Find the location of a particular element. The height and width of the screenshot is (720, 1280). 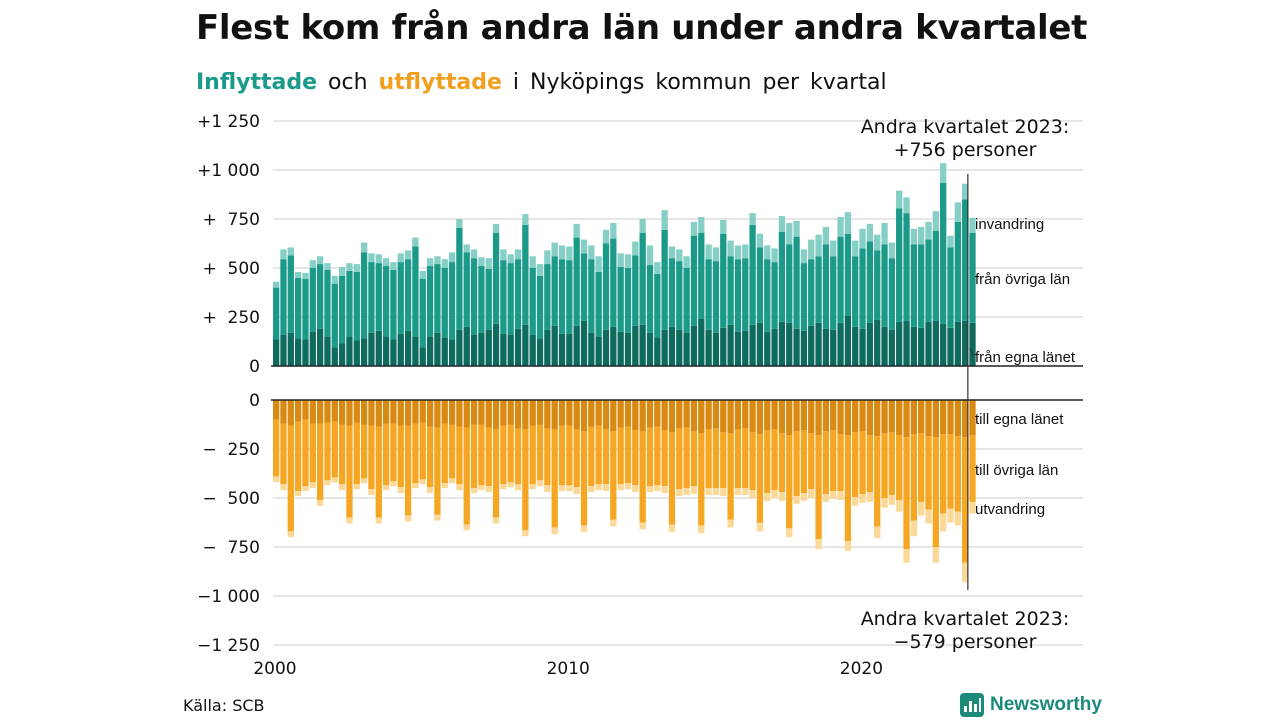

source-note: Källa: SCB is located at coordinates (224, 705).